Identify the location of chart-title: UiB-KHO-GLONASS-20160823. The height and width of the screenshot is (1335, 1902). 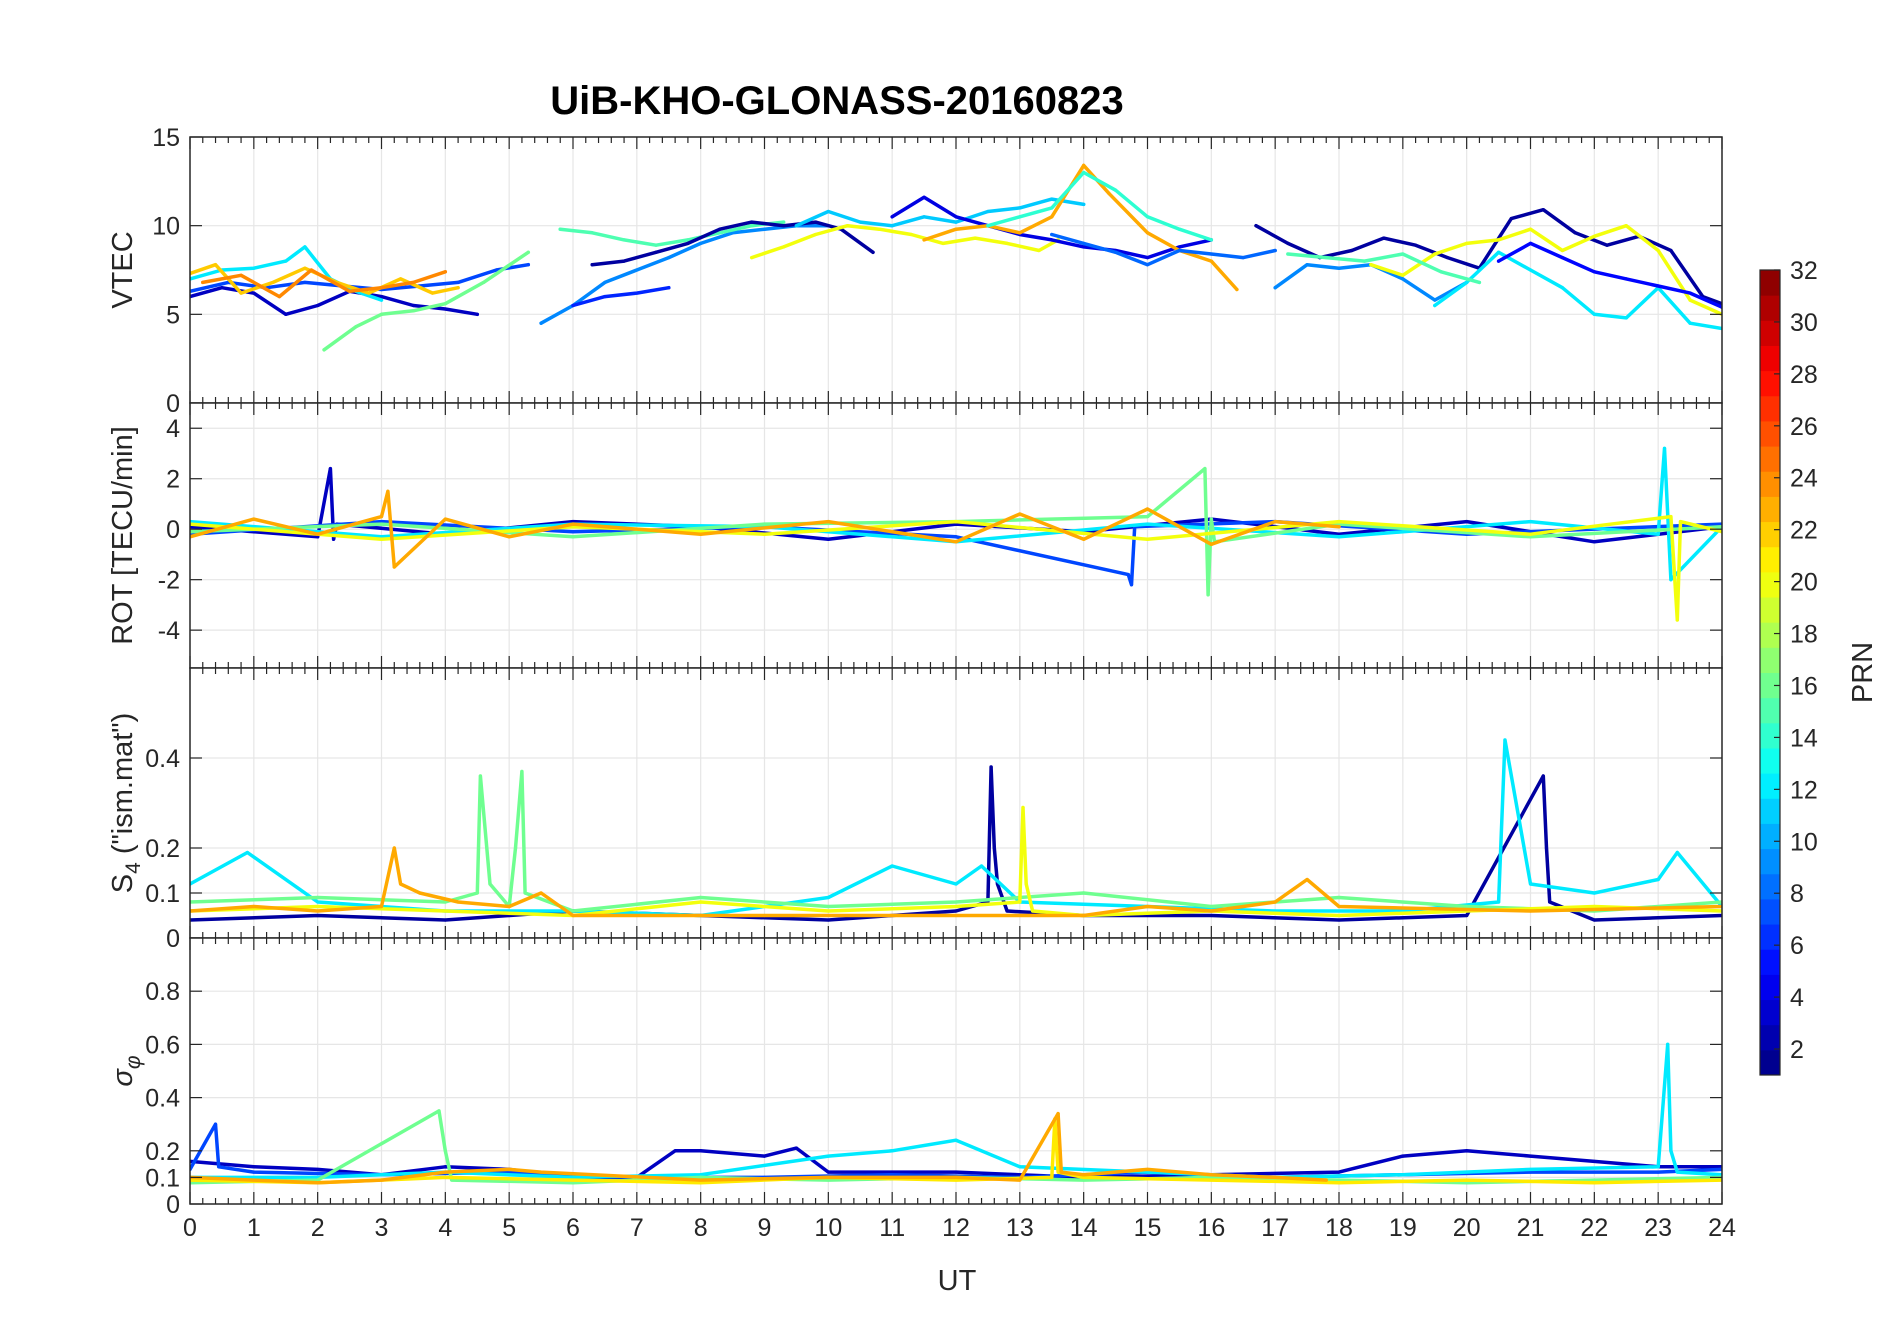
(837, 101).